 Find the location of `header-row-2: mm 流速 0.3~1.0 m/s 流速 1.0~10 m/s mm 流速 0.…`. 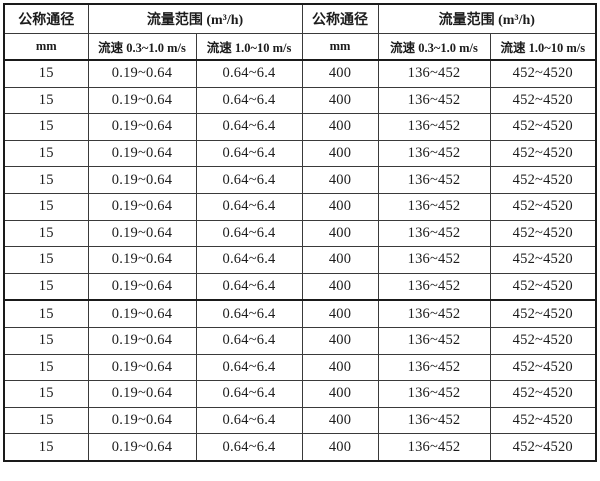

header-row-2: mm 流速 0.3~1.0 m/s 流速 1.0~10 m/s mm 流速 0.… is located at coordinates (300, 47).